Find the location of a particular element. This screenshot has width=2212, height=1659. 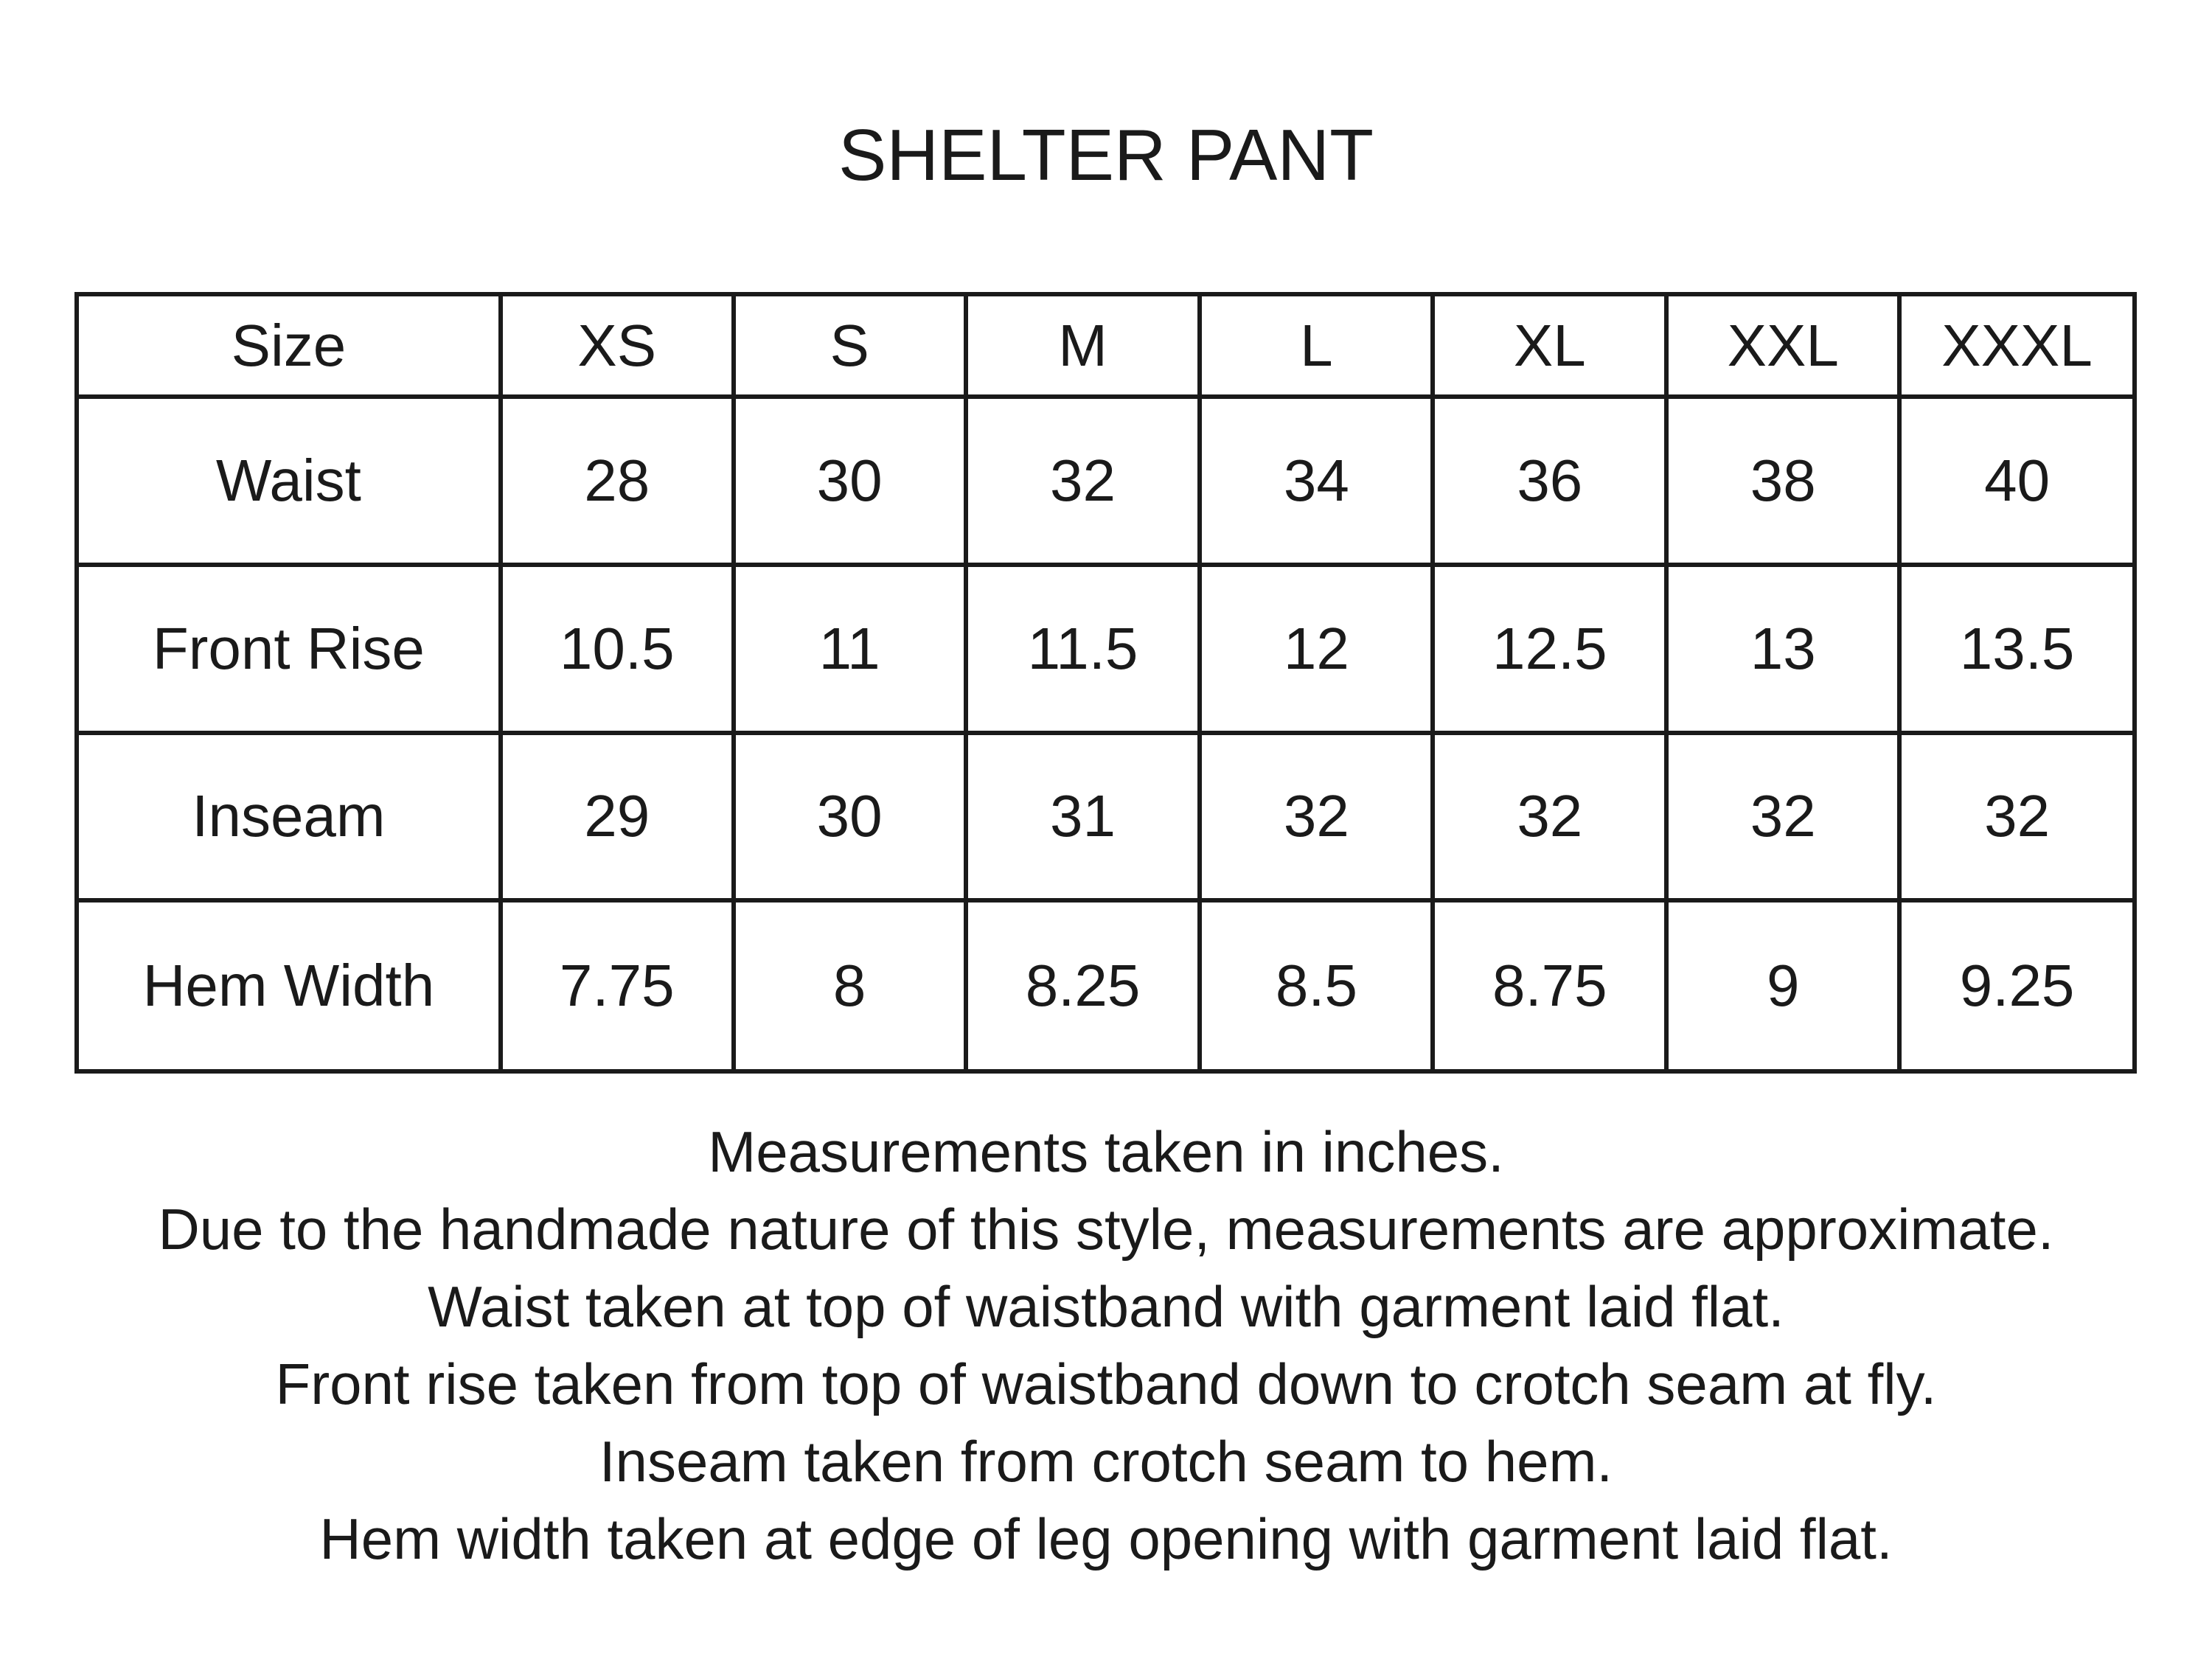

row-label: Inseam is located at coordinates (288, 816).